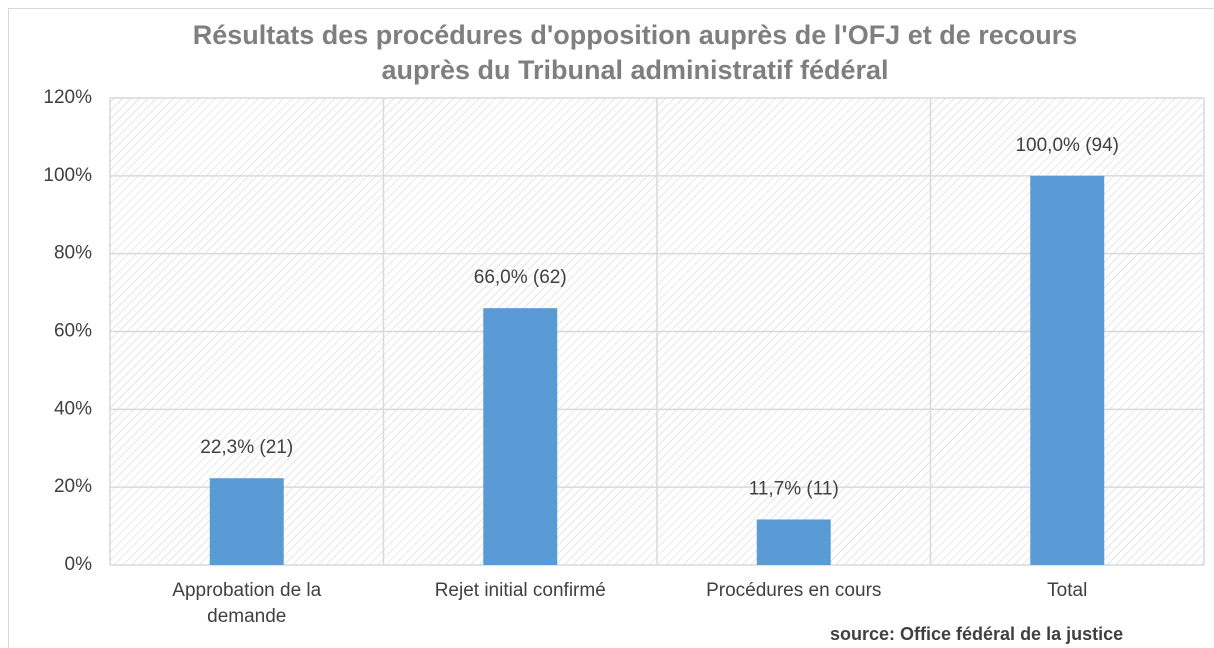 The height and width of the screenshot is (648, 1214). What do you see at coordinates (67, 175) in the screenshot?
I see `y-tick-label: 100%` at bounding box center [67, 175].